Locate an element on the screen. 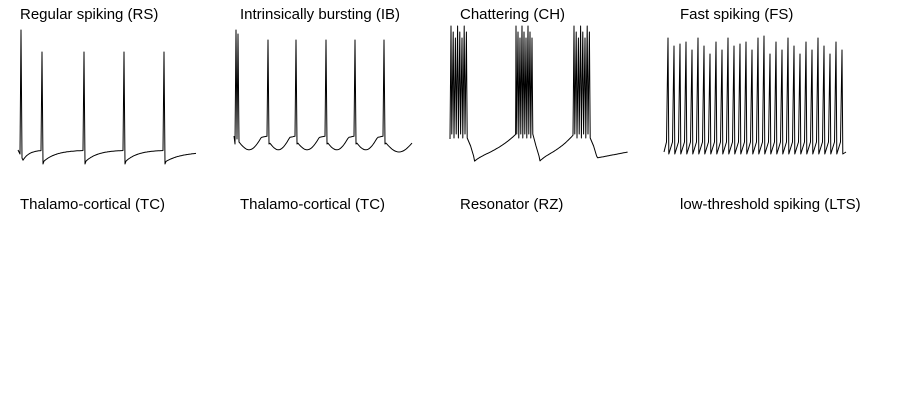 This screenshot has height=400, width=900. trace-rs is located at coordinates (107, 97).